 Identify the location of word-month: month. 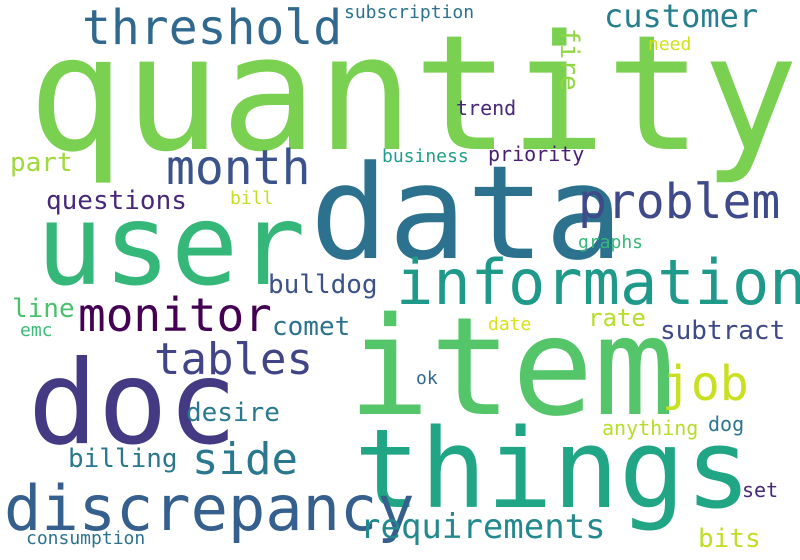
(238, 168).